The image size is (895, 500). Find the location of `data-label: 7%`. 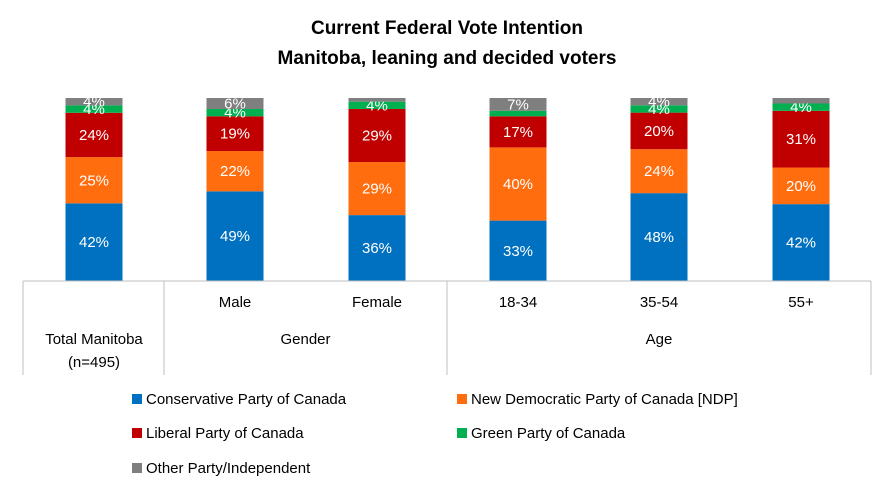

data-label: 7% is located at coordinates (518, 104).